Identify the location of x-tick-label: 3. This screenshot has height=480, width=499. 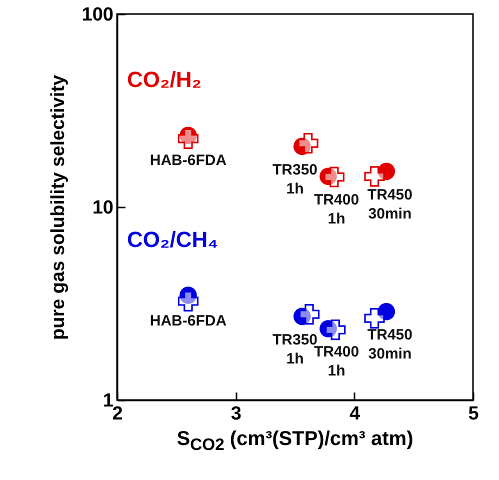
(236, 414).